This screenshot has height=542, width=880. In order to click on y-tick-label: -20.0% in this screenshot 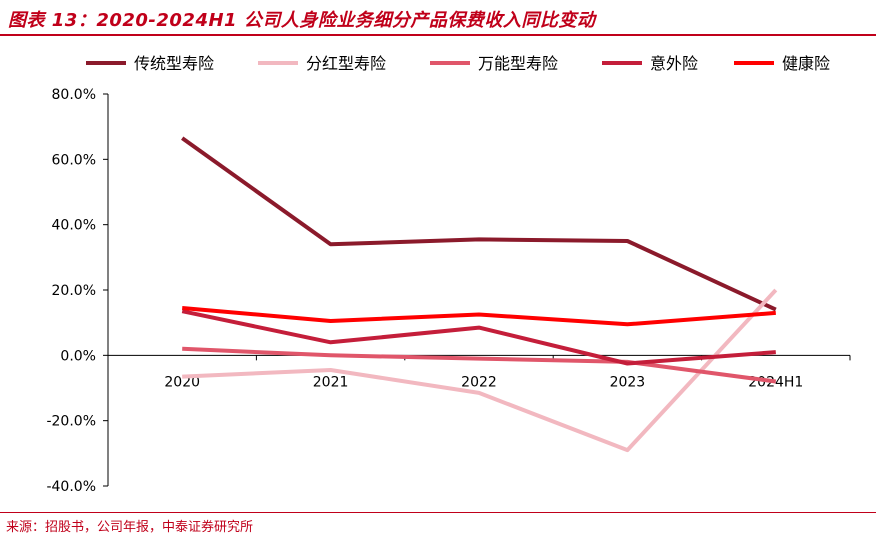, I will do `click(71, 422)`.